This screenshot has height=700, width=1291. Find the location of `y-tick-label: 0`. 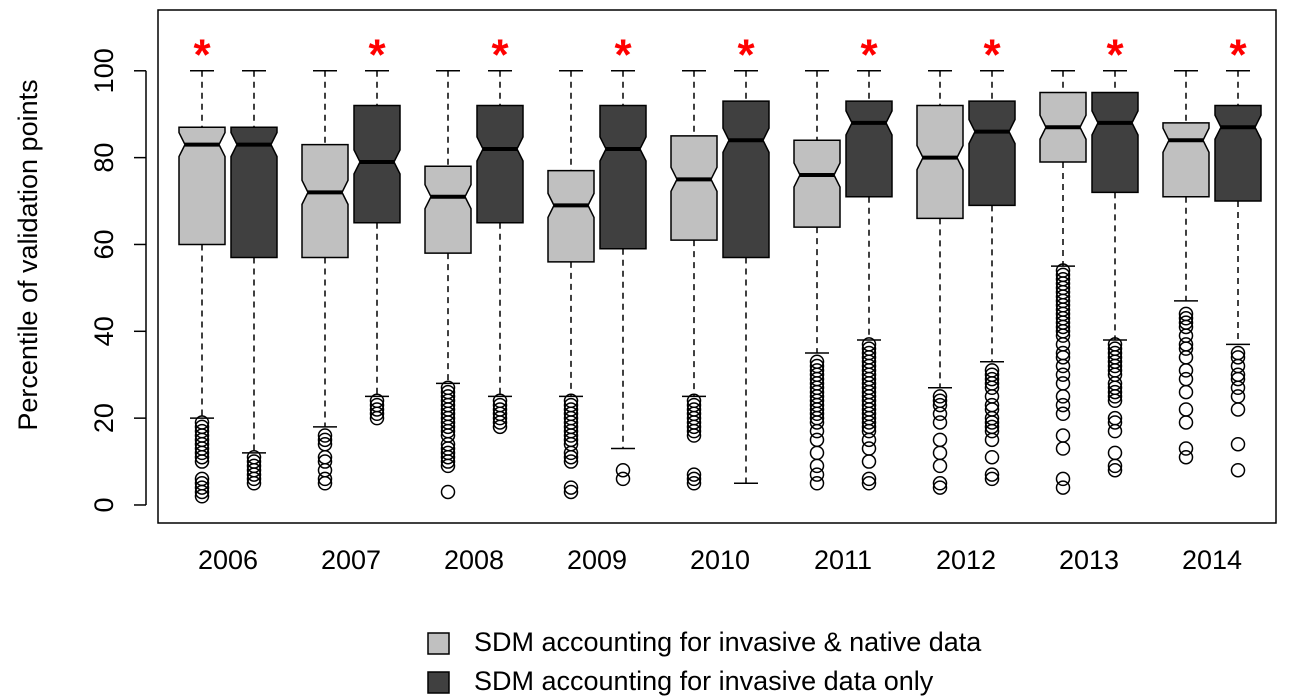

y-tick-label: 0 is located at coordinates (104, 504).